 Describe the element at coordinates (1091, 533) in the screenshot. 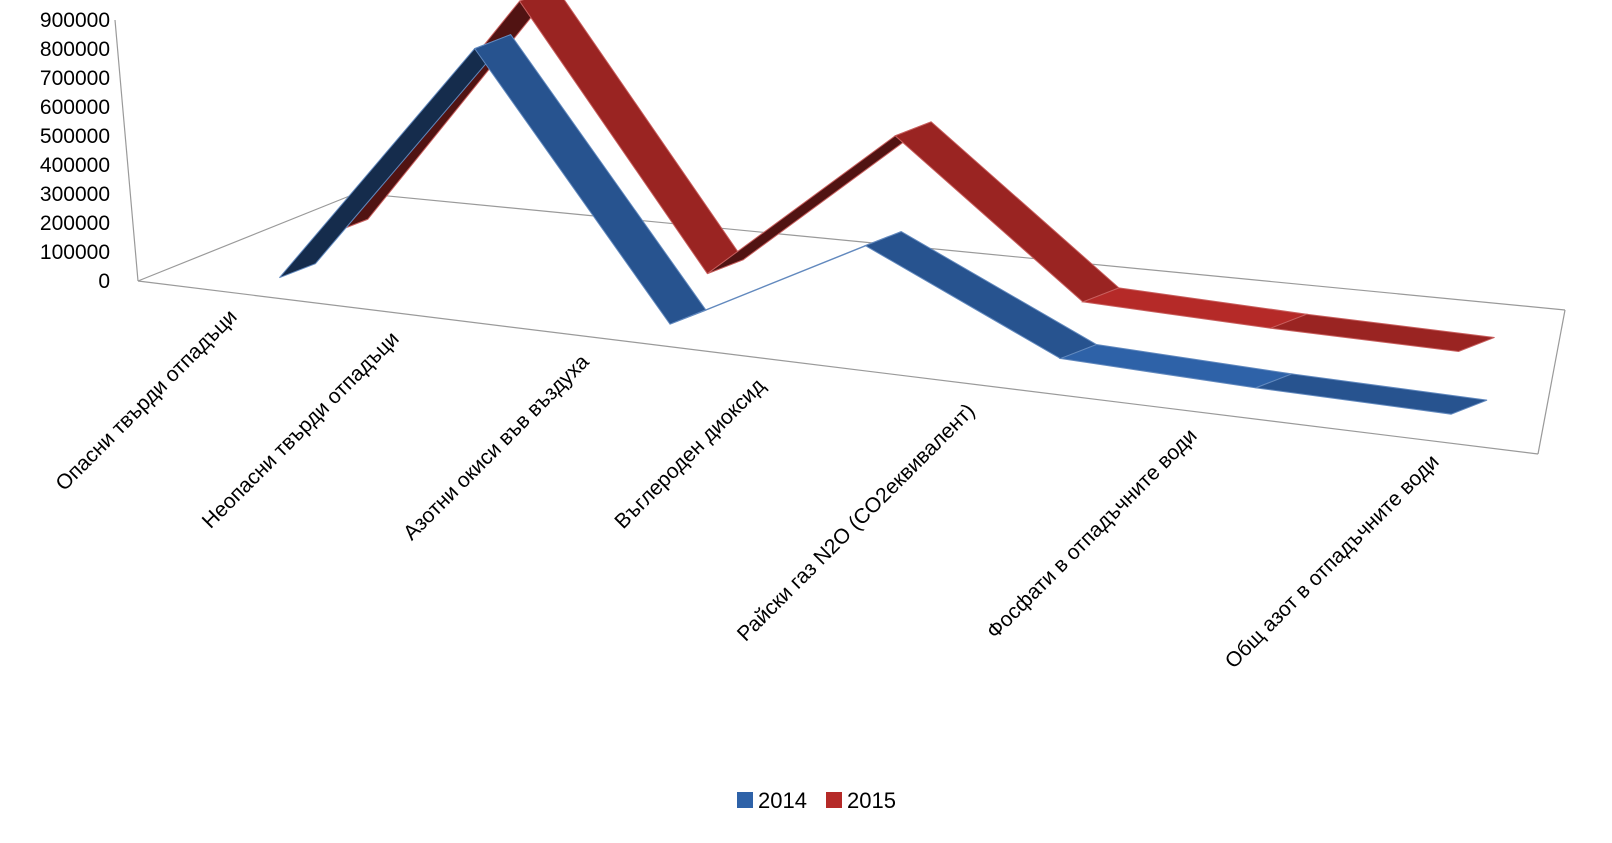

I see `x-tick-label: Фосфати в отпадъчните води` at that location.